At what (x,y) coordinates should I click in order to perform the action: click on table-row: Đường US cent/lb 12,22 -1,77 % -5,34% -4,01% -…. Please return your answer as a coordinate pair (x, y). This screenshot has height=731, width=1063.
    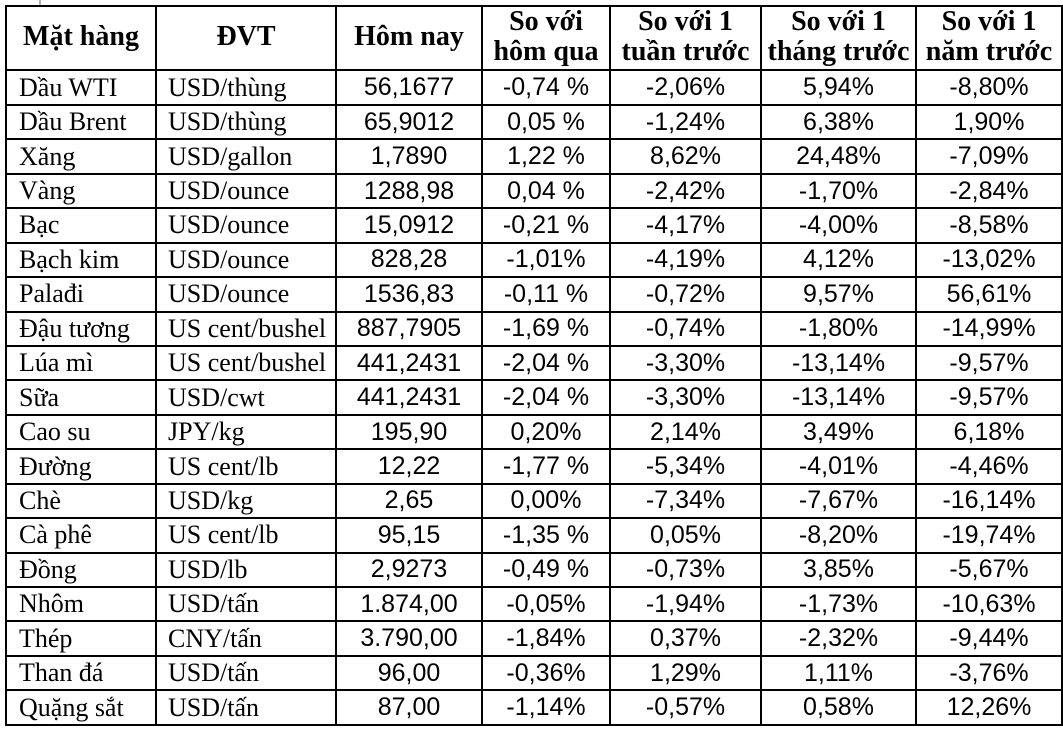
    Looking at the image, I should click on (534, 466).